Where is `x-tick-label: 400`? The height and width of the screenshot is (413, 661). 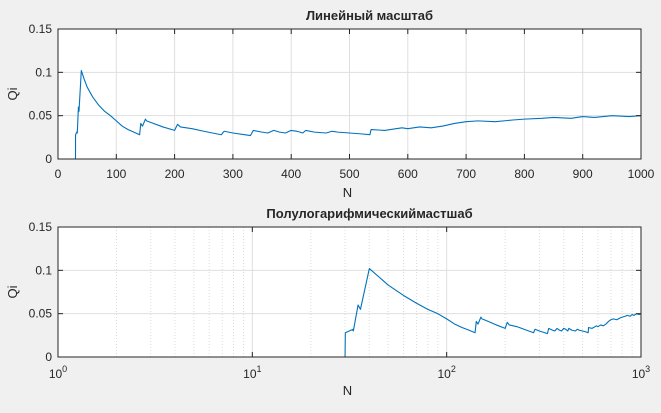
x-tick-label: 400 is located at coordinates (291, 174).